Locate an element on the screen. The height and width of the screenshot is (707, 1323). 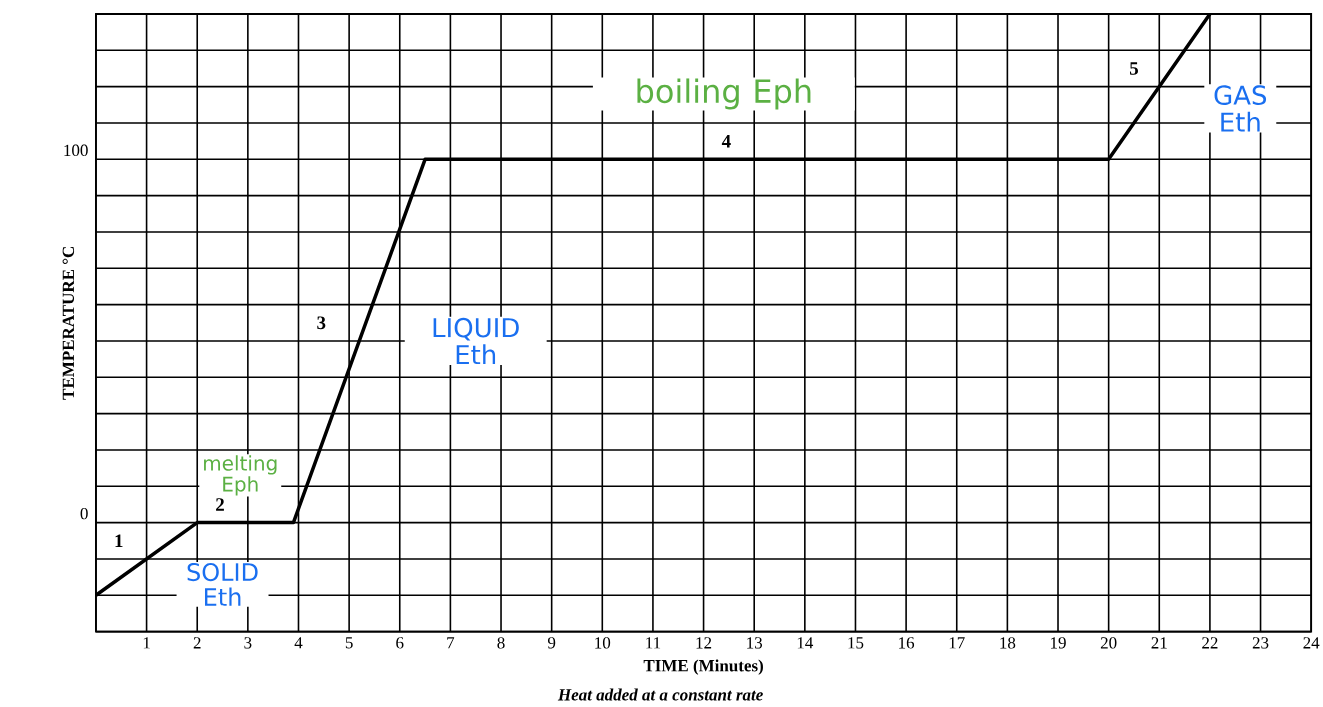
annotation: 4 is located at coordinates (726, 141).